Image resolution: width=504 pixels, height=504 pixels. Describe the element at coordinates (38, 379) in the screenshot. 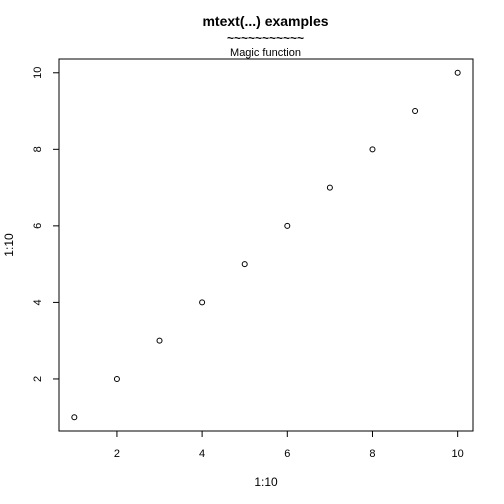

I see `y-tick-label: 2` at that location.